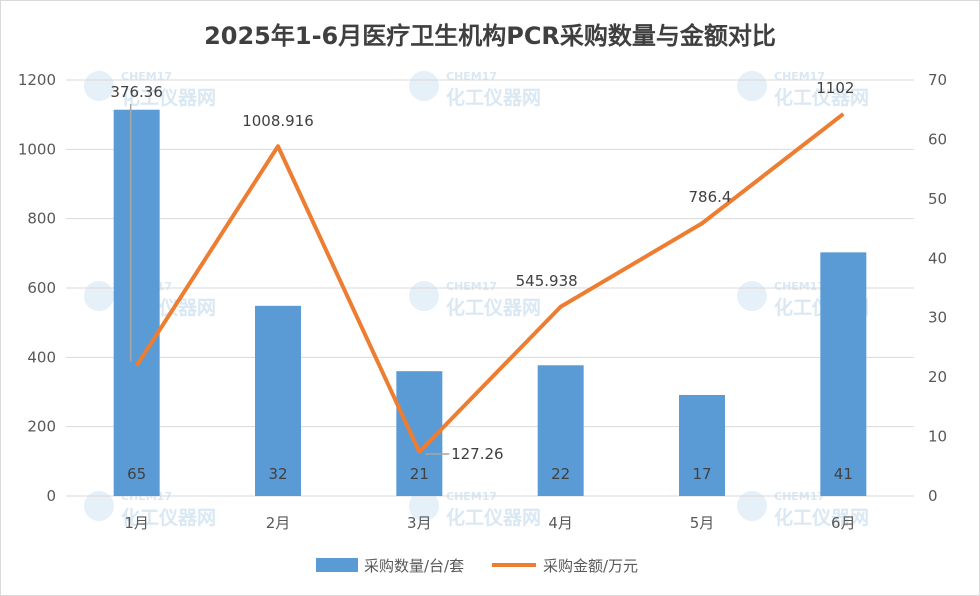 This screenshot has height=596, width=980. Describe the element at coordinates (937, 318) in the screenshot. I see `right-axis-tick-label: 30` at that location.